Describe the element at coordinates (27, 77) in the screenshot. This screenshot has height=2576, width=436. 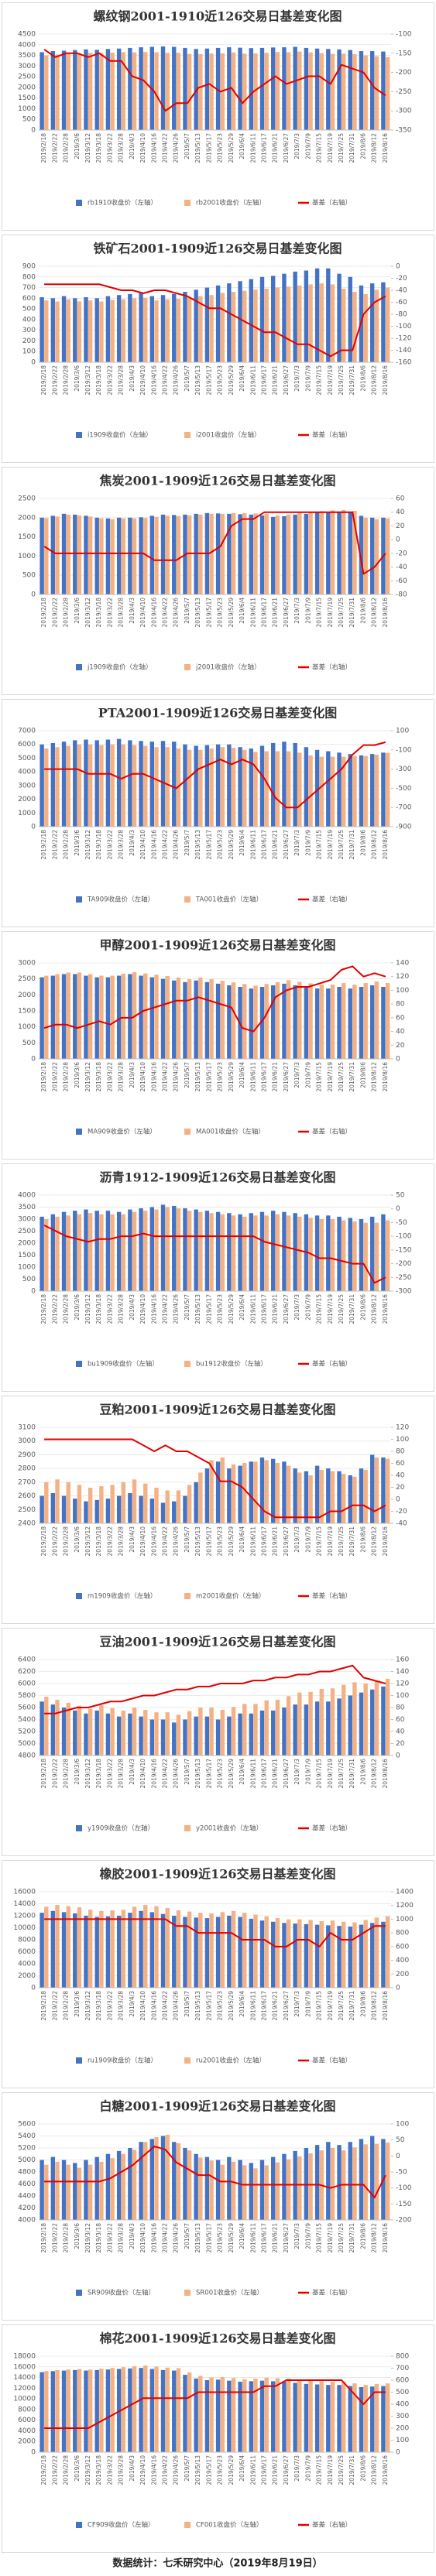
I see `y-tick-label: 2500` at that location.